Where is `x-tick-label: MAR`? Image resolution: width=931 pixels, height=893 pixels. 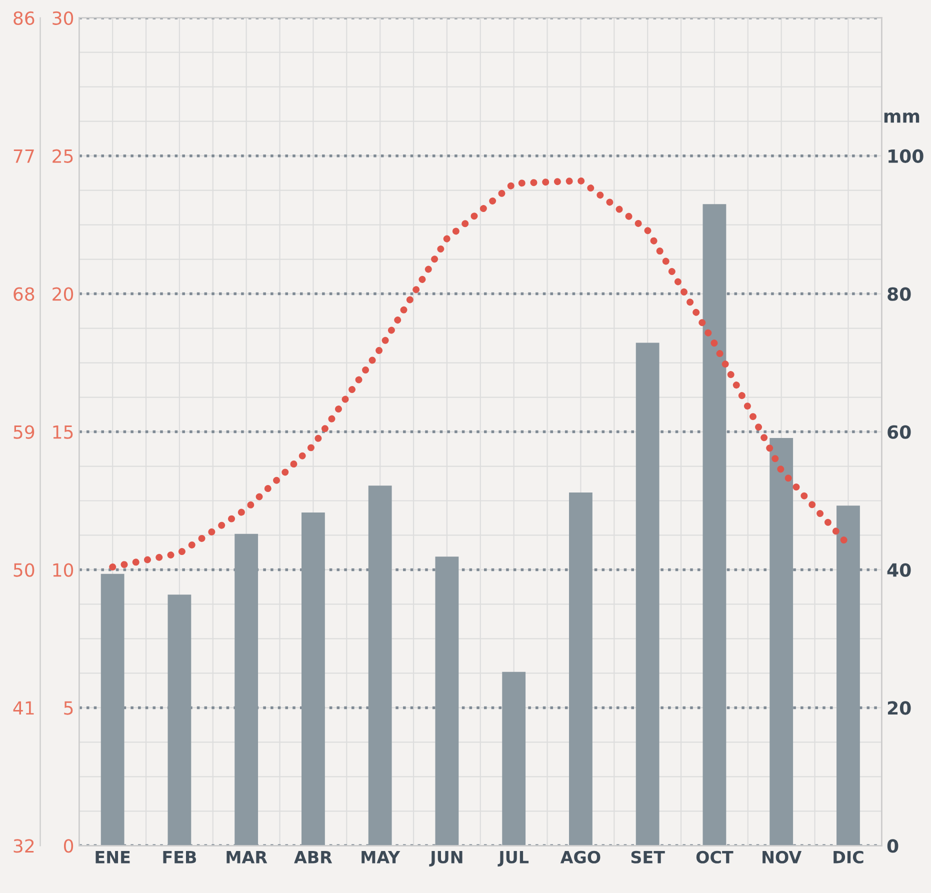 x-tick-label: MAR is located at coordinates (247, 857).